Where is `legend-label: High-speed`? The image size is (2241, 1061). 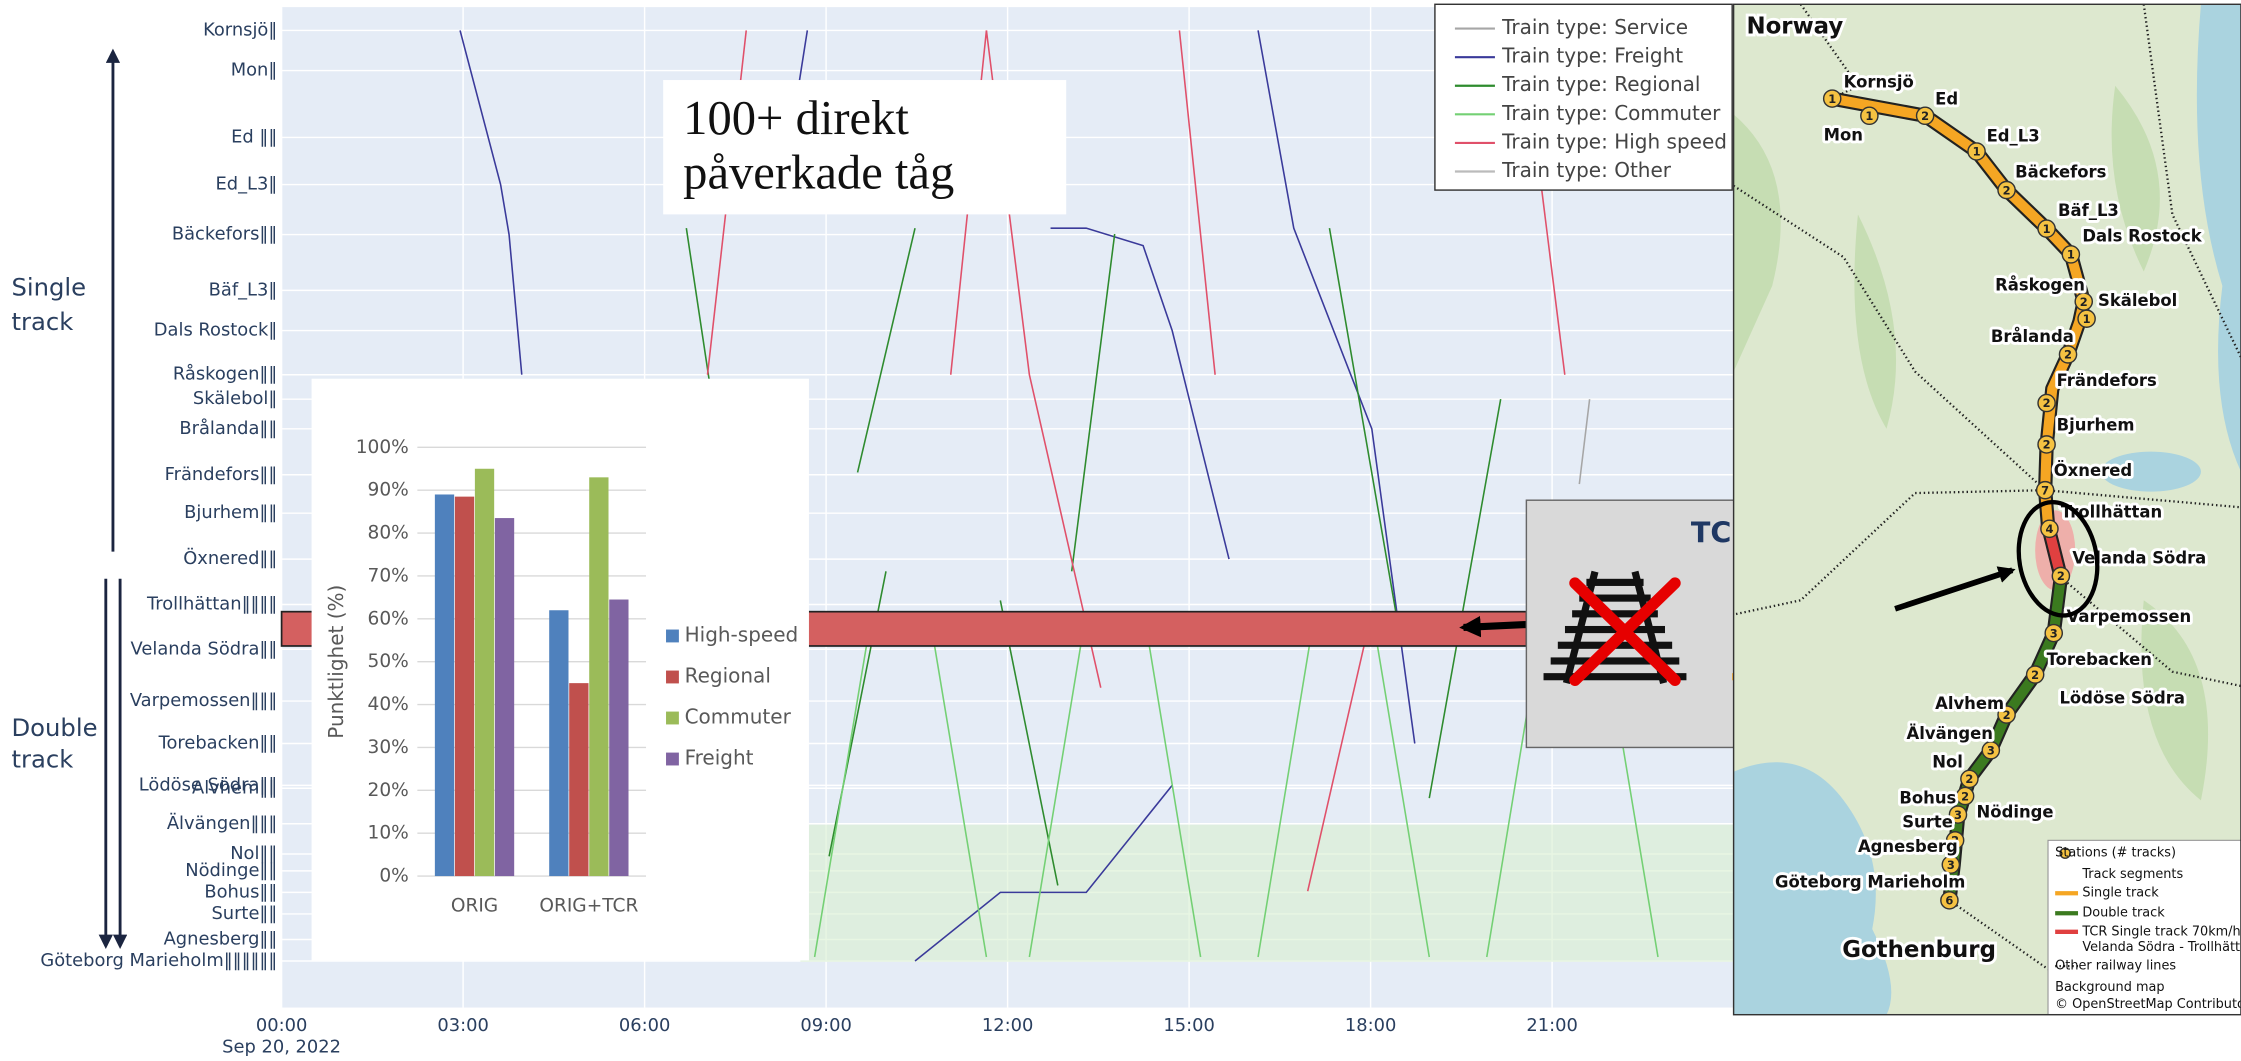
legend-label: High-speed is located at coordinates (742, 634).